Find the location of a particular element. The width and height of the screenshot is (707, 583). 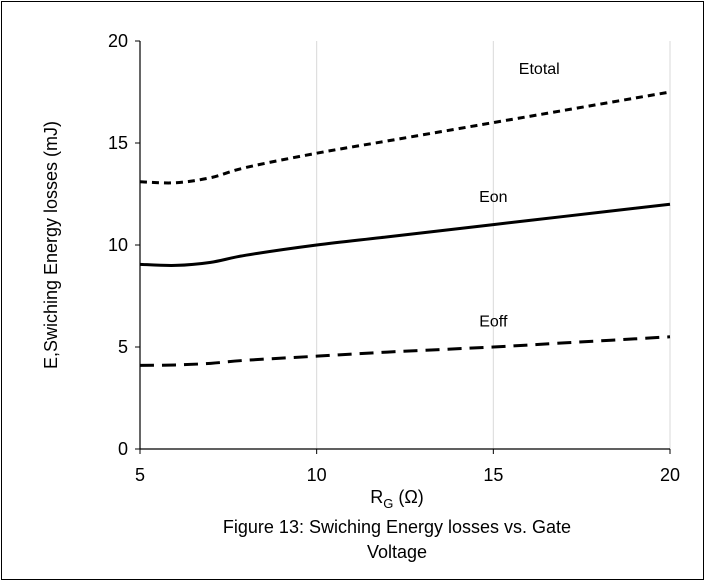

y-tick-label-0: 0 is located at coordinates (123, 449).